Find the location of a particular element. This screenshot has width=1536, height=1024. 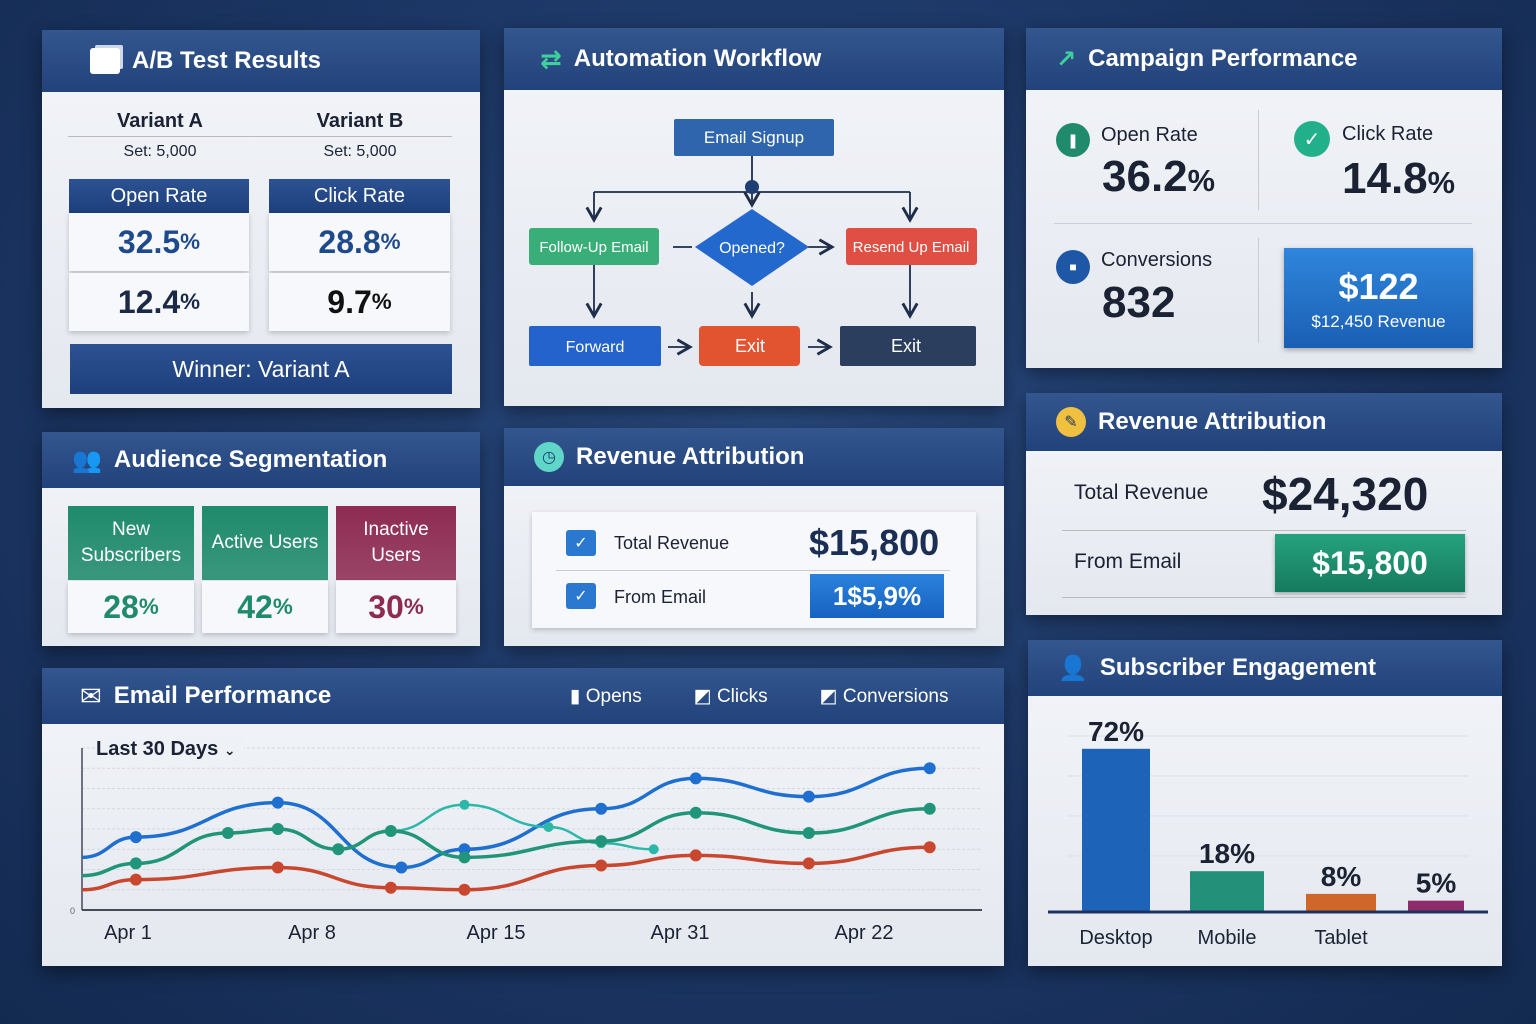

node-email-signup is located at coordinates (754, 137).